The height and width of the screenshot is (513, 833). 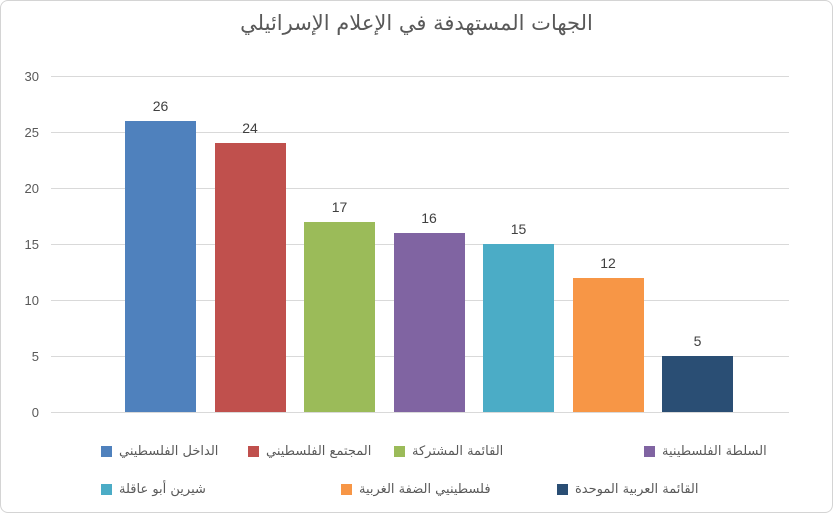 I want to click on bar-value-label: 26, so click(x=160, y=105).